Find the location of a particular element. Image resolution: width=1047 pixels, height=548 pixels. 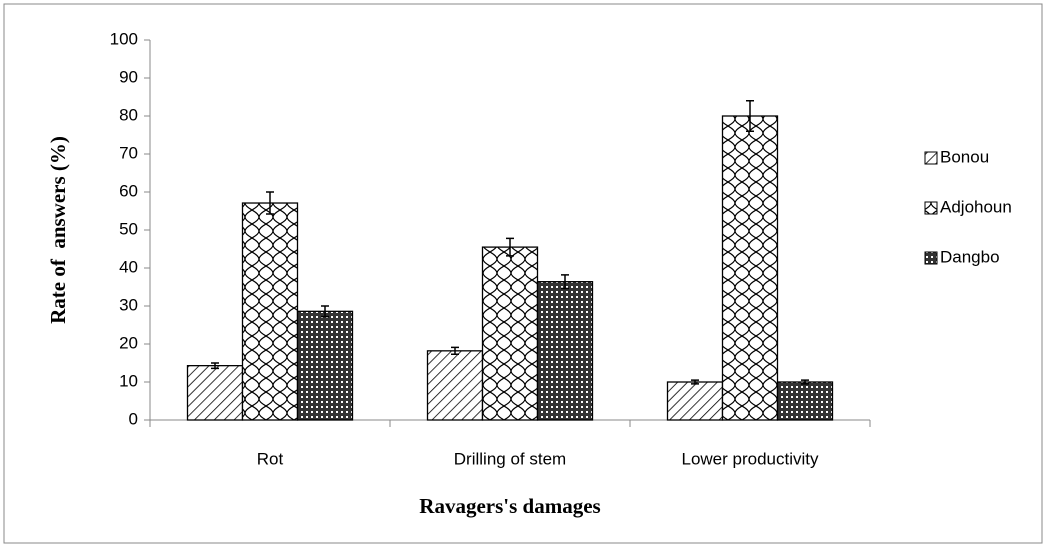

y-tick-label: 60 is located at coordinates (128, 190).